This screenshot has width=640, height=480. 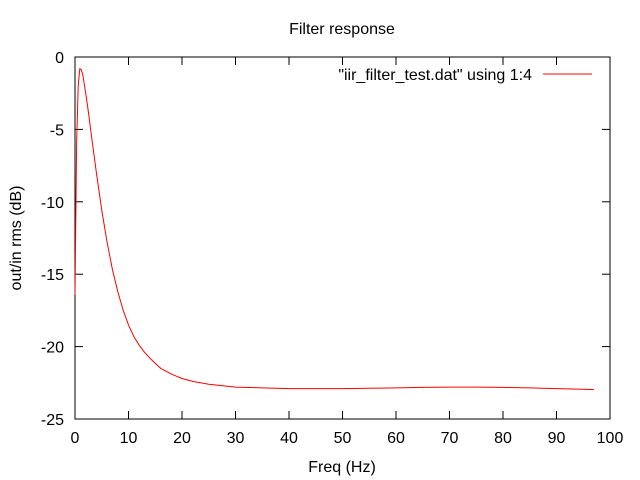 I want to click on x-tick-label: 0, so click(x=75, y=438).